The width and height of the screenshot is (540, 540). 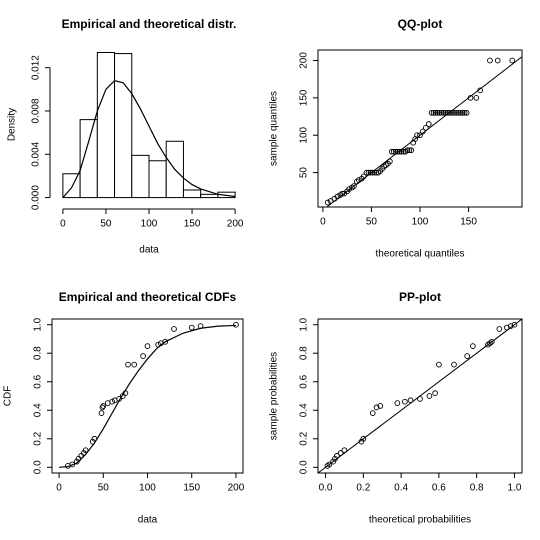 I want to click on x-axis-label: data, so click(x=149, y=250).